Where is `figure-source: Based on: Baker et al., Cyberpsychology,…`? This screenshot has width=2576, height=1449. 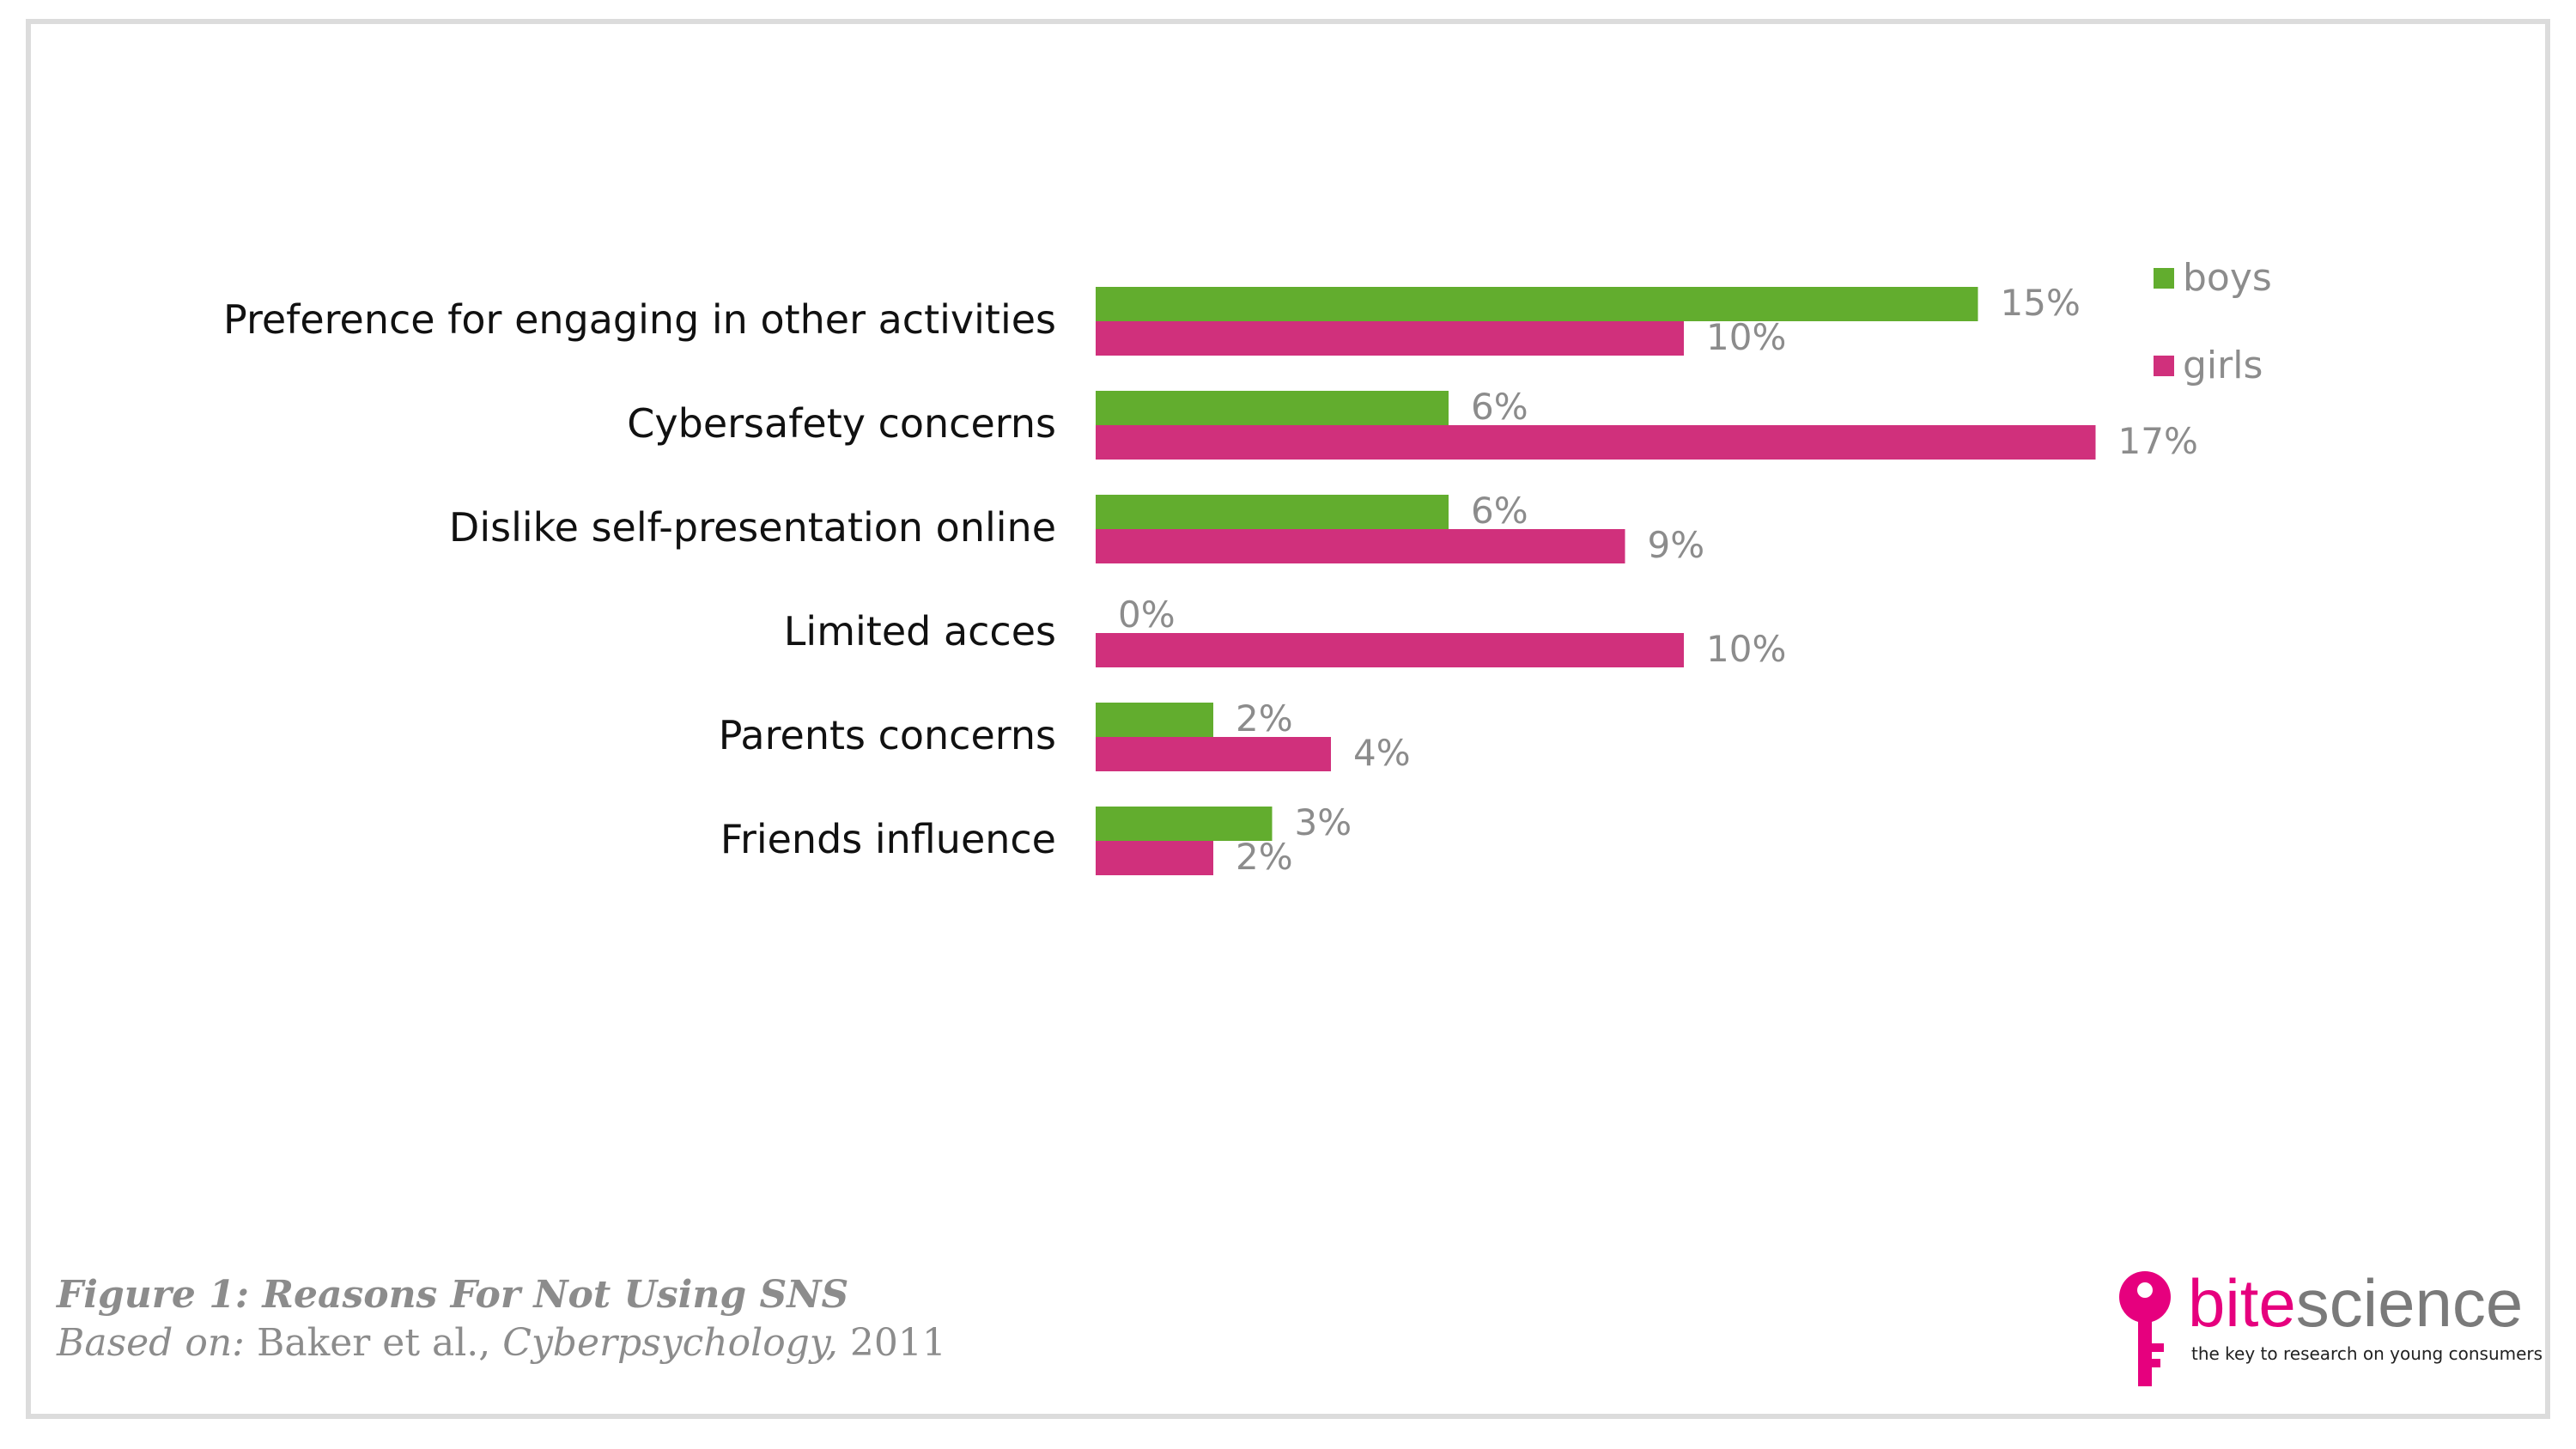
figure-source: Based on: Baker et al., Cyberpsychology,… is located at coordinates (501, 1343).